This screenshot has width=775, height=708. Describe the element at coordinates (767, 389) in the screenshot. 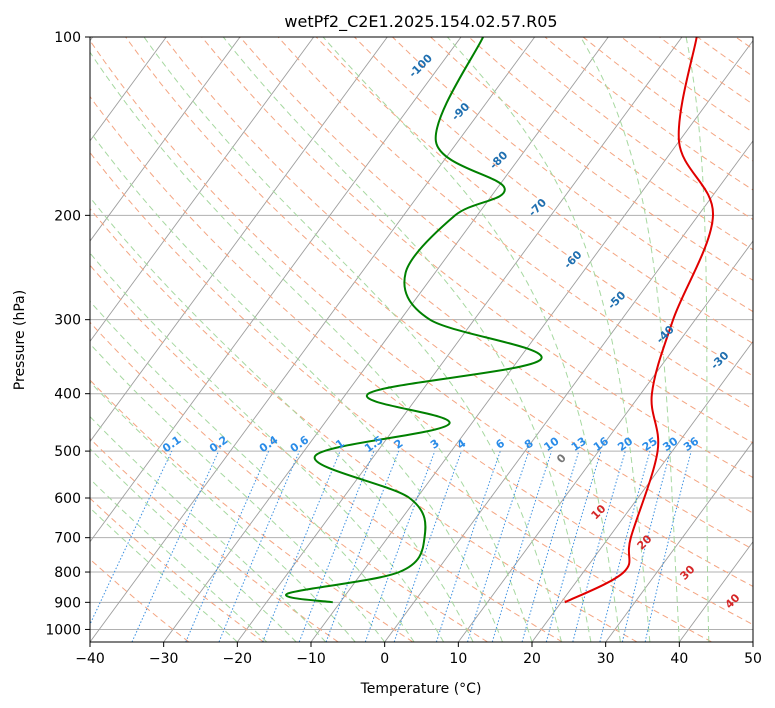

I see `isotherm-label: -20` at that location.